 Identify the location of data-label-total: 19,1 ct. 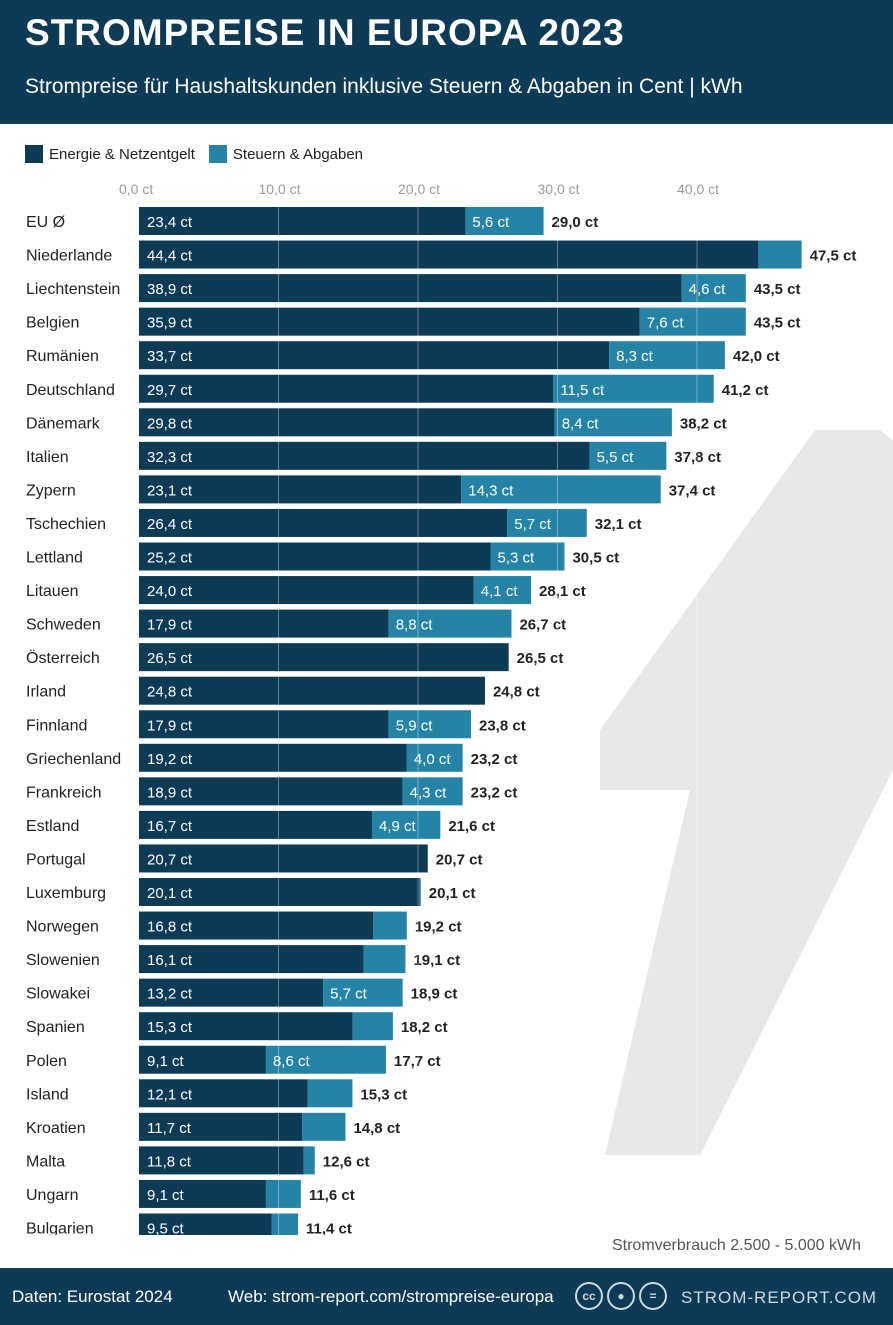
(436, 960).